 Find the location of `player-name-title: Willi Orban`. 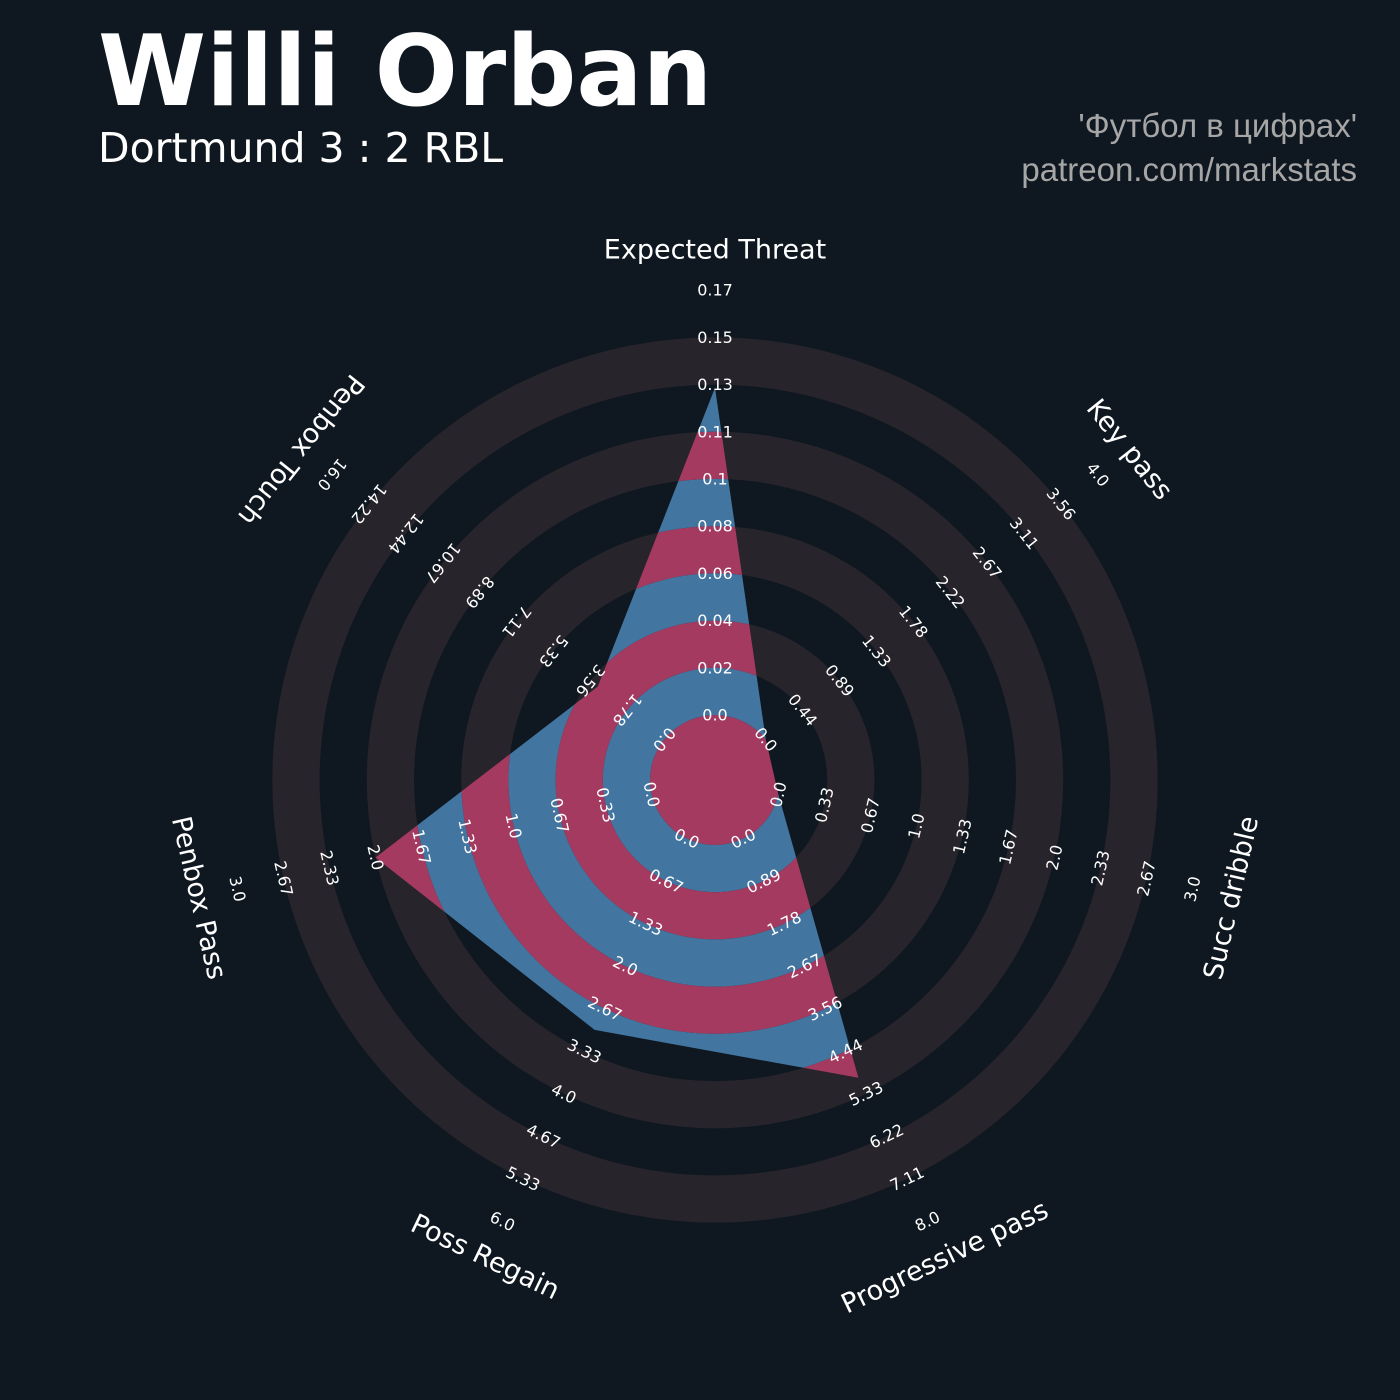

player-name-title: Willi Orban is located at coordinates (405, 72).